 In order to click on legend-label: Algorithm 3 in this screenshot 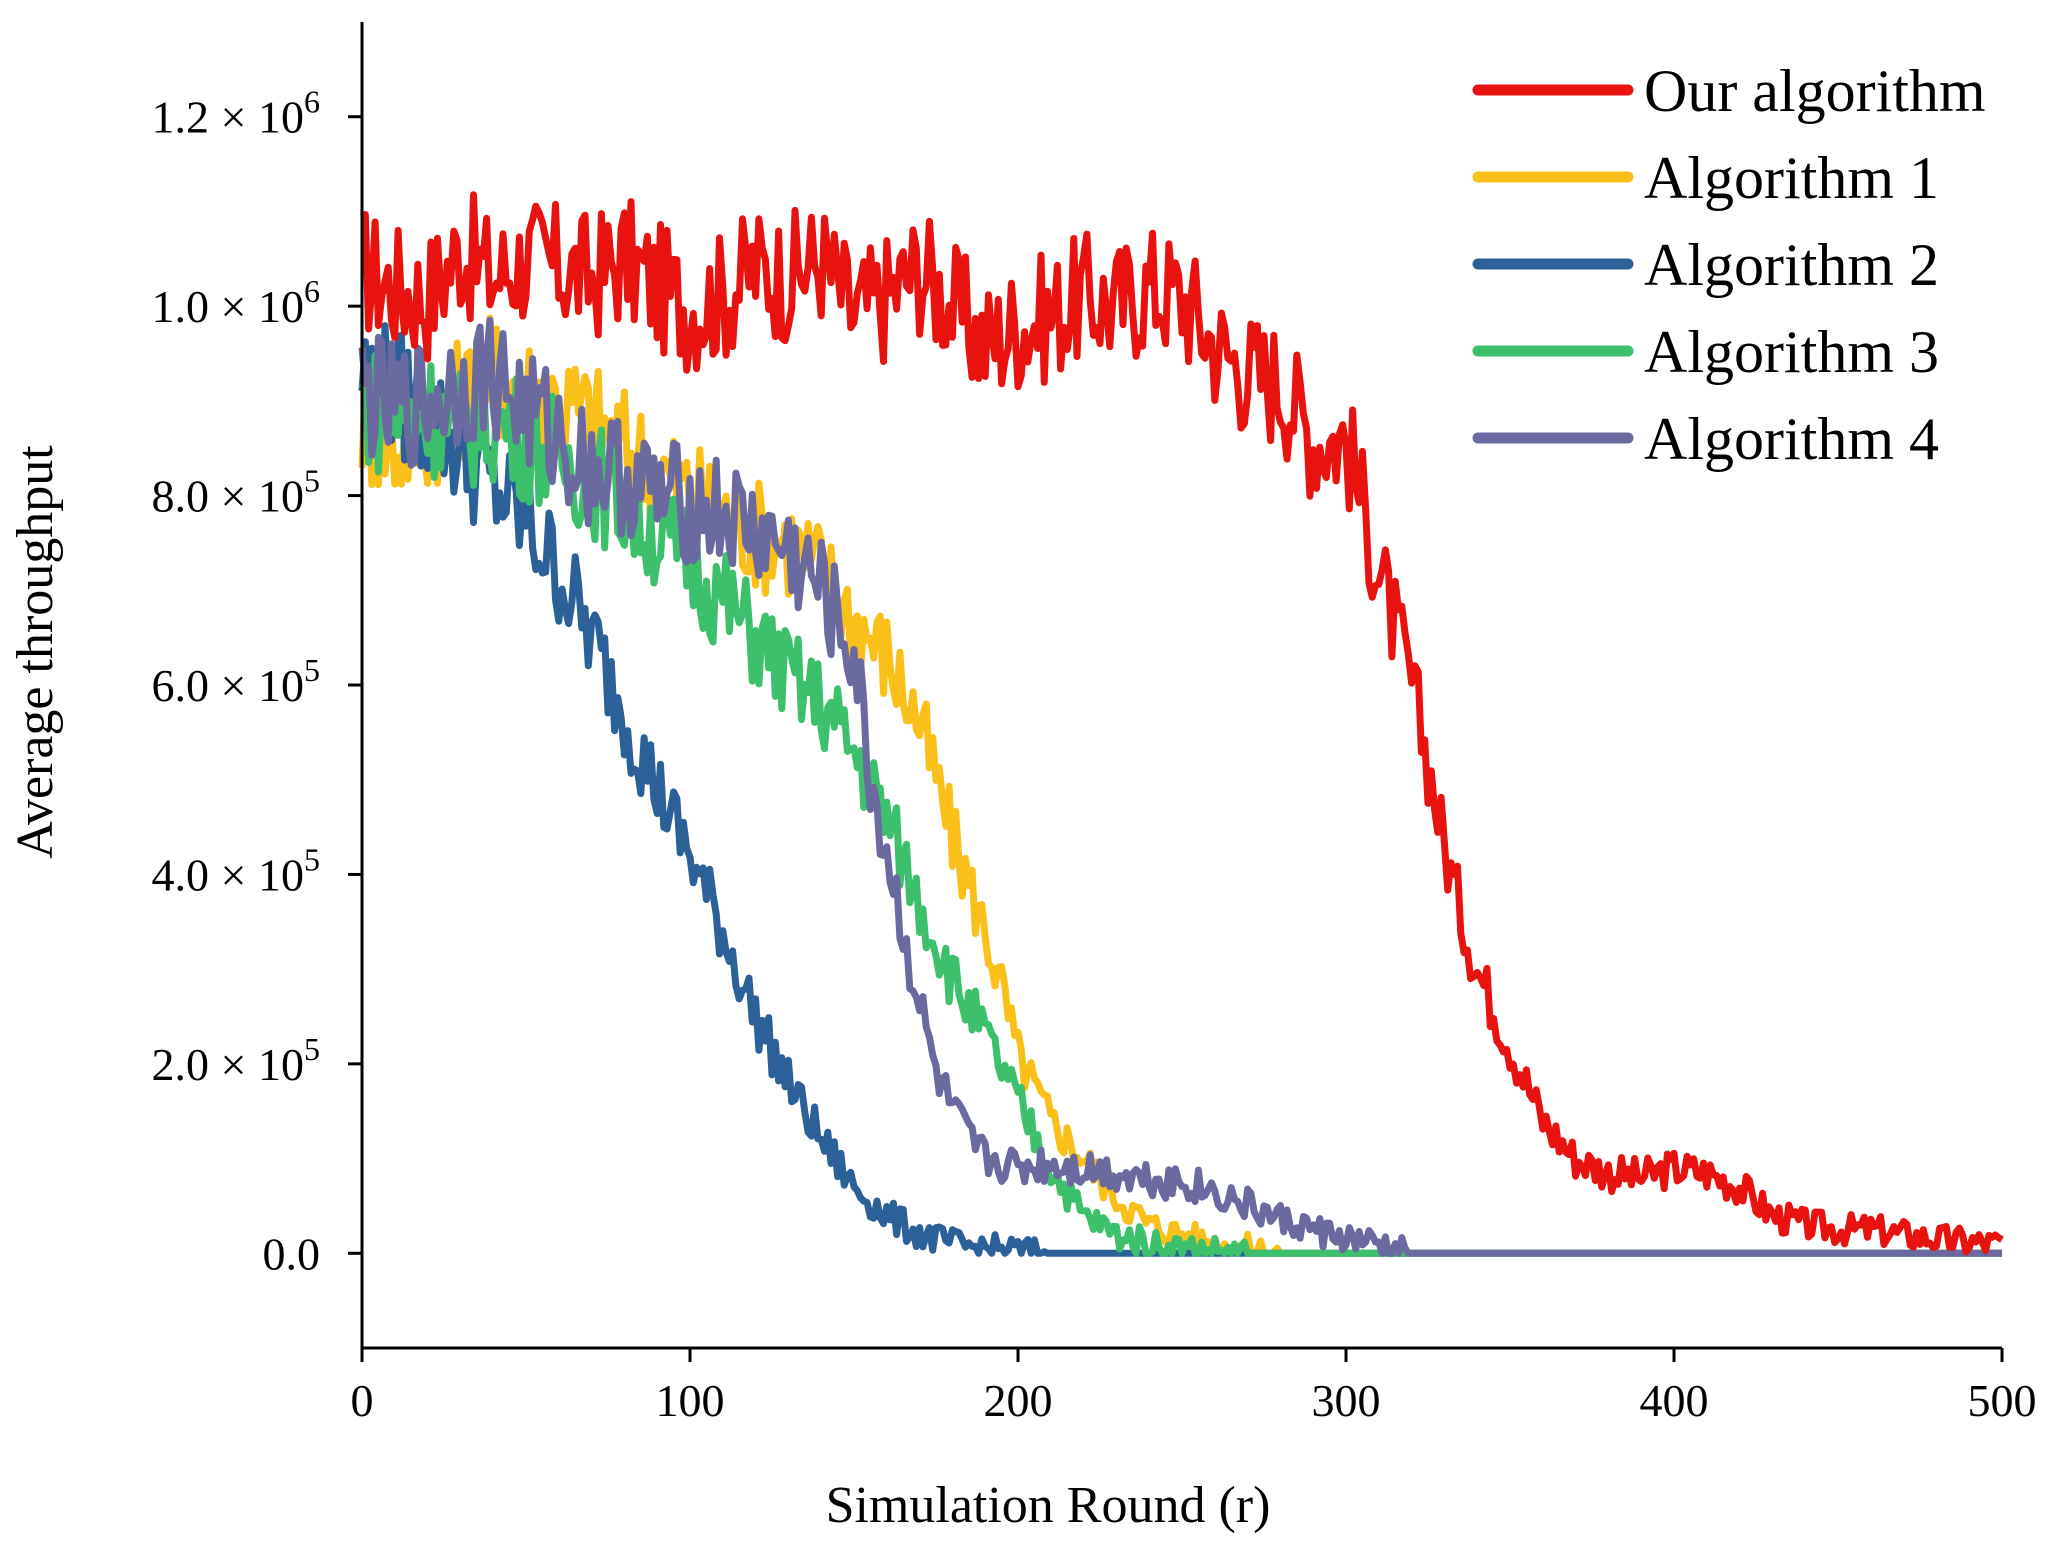, I will do `click(1791, 352)`.